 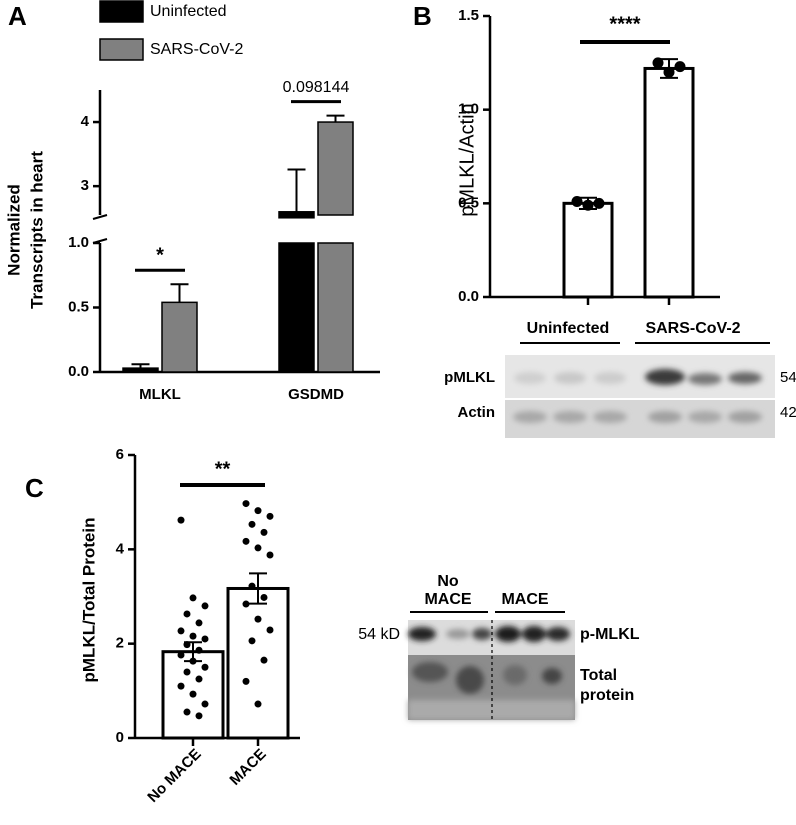 What do you see at coordinates (120, 454) in the screenshot?
I see `y-tick-label: 6` at bounding box center [120, 454].